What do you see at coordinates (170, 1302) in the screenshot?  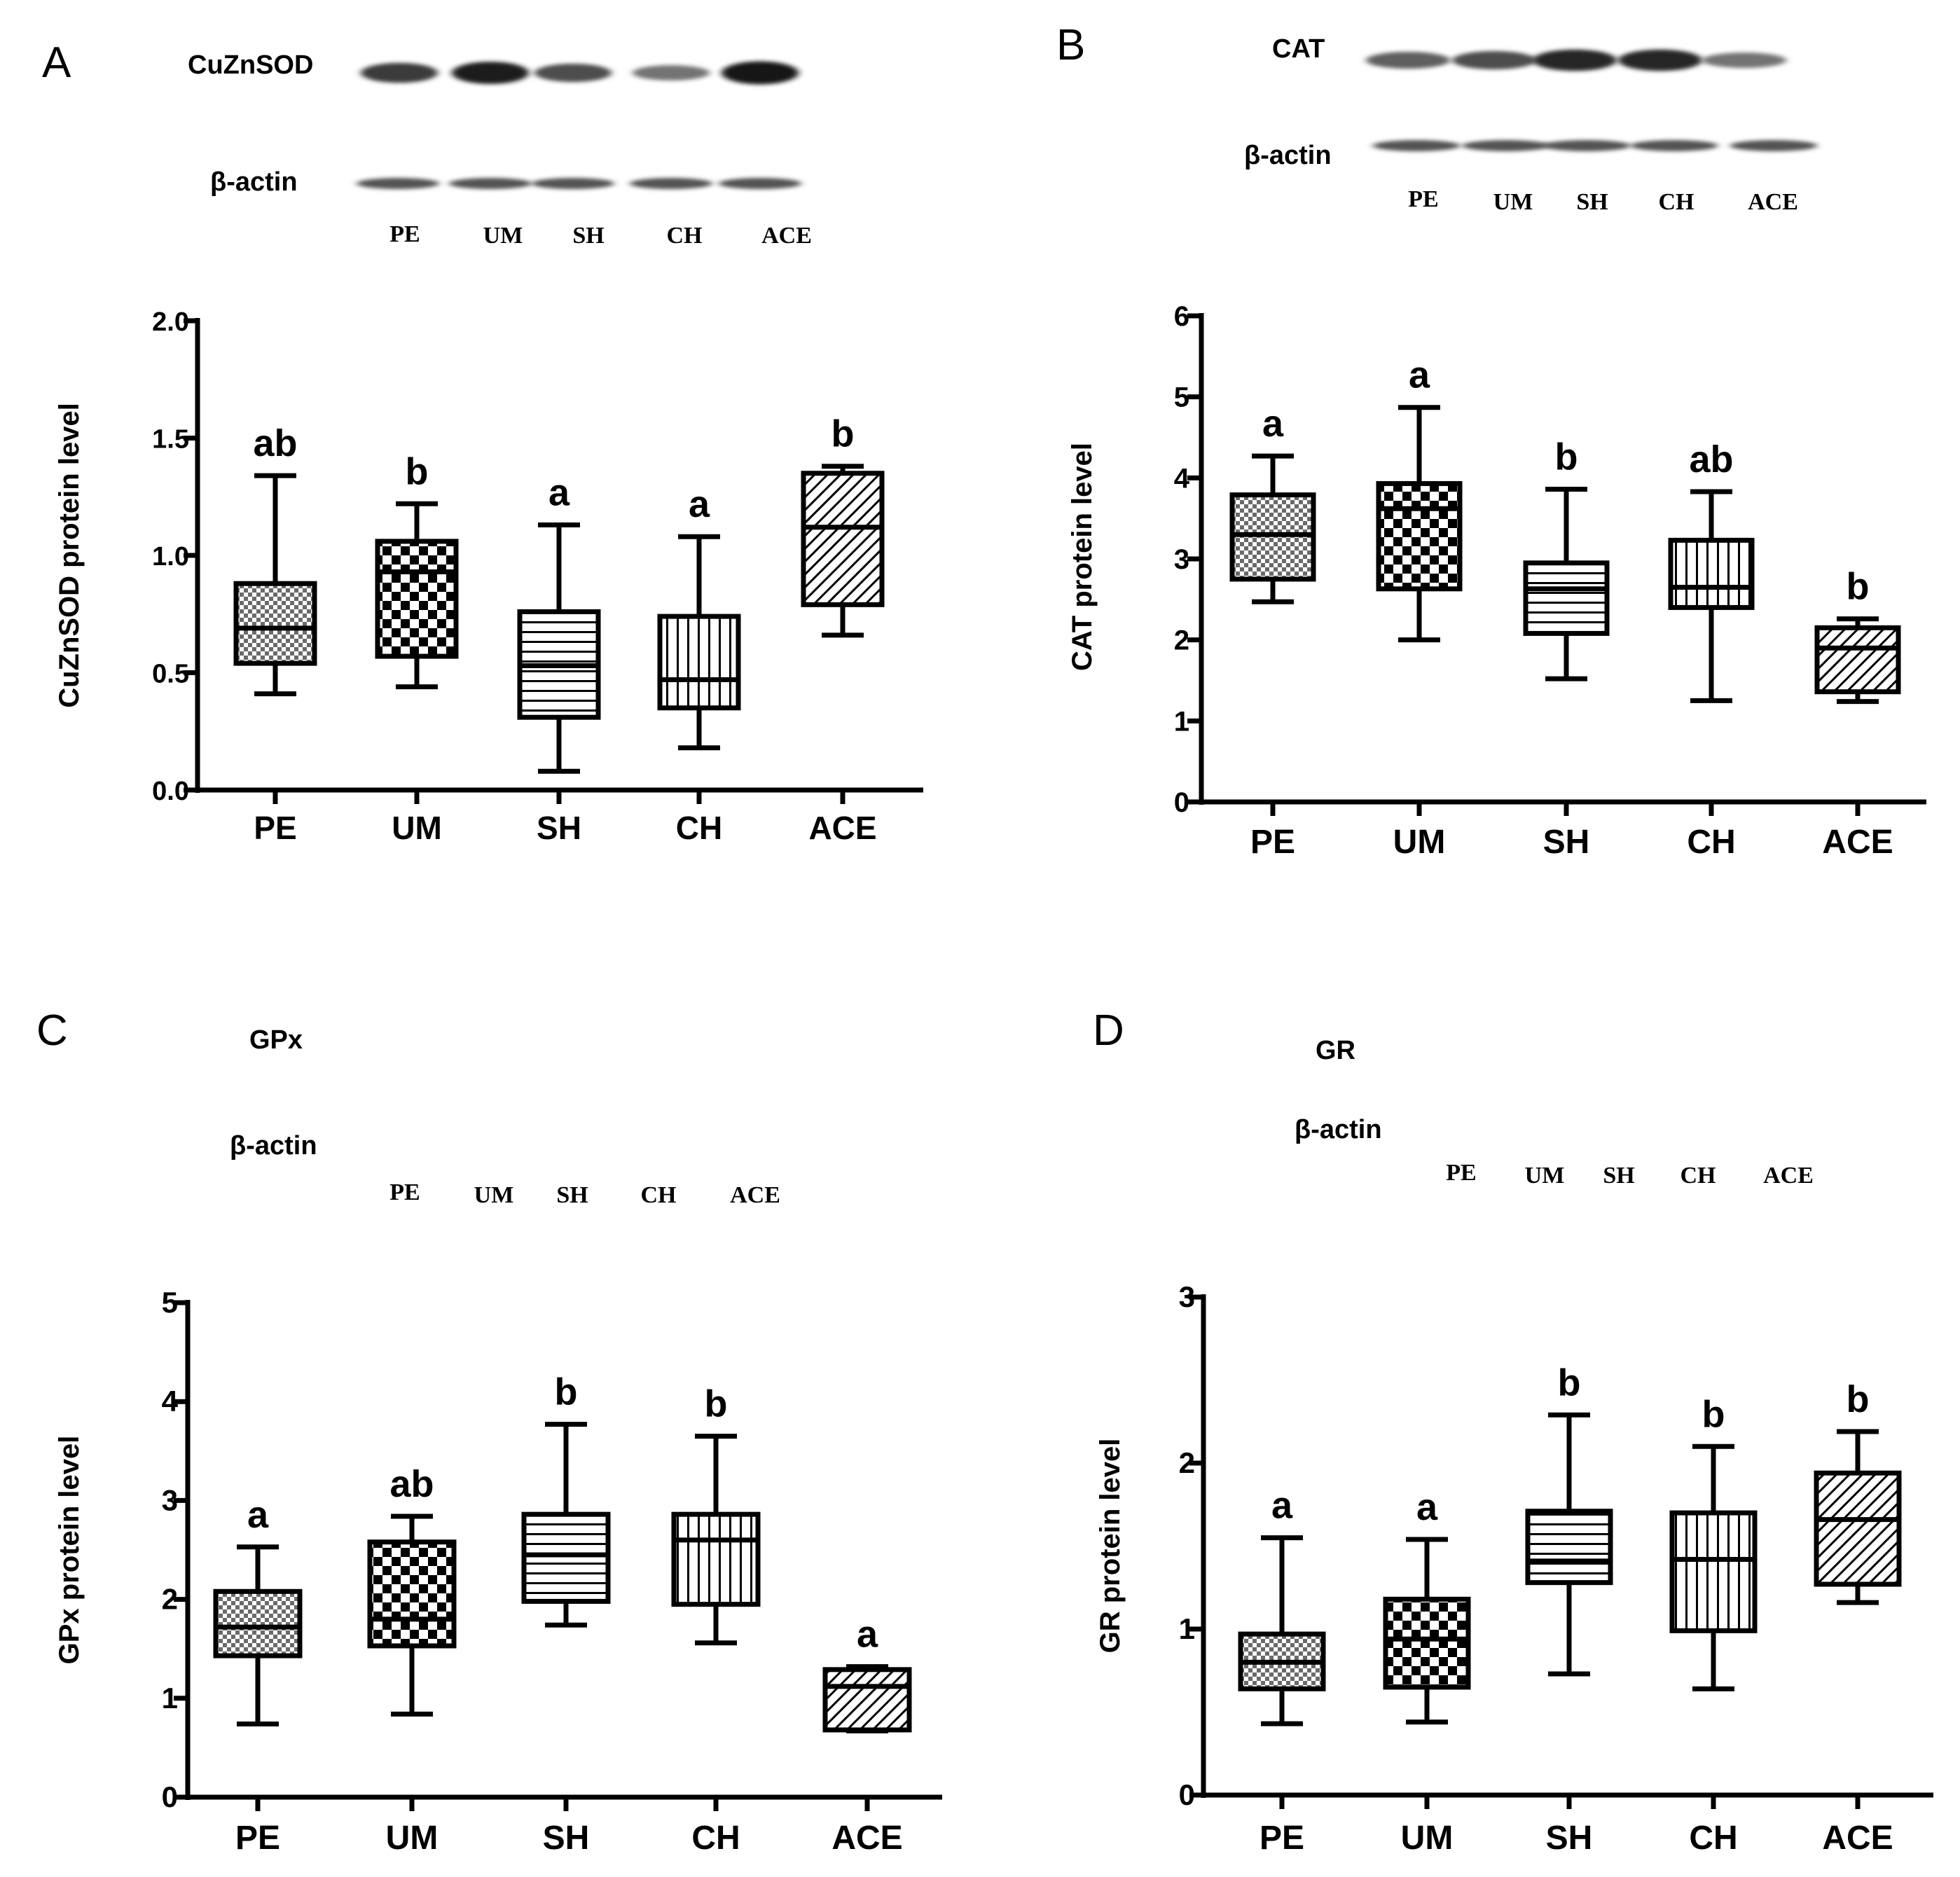 I see `y-tick-label: 5` at bounding box center [170, 1302].